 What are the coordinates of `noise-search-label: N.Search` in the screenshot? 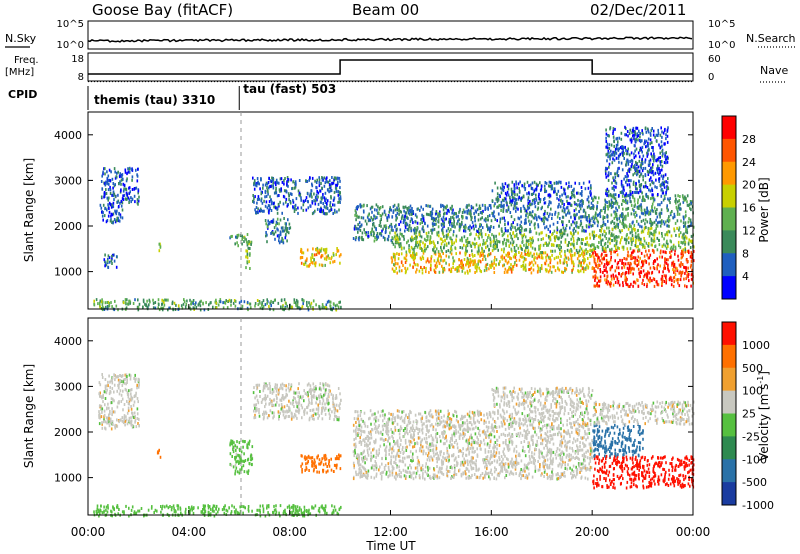 It's located at (771, 38).